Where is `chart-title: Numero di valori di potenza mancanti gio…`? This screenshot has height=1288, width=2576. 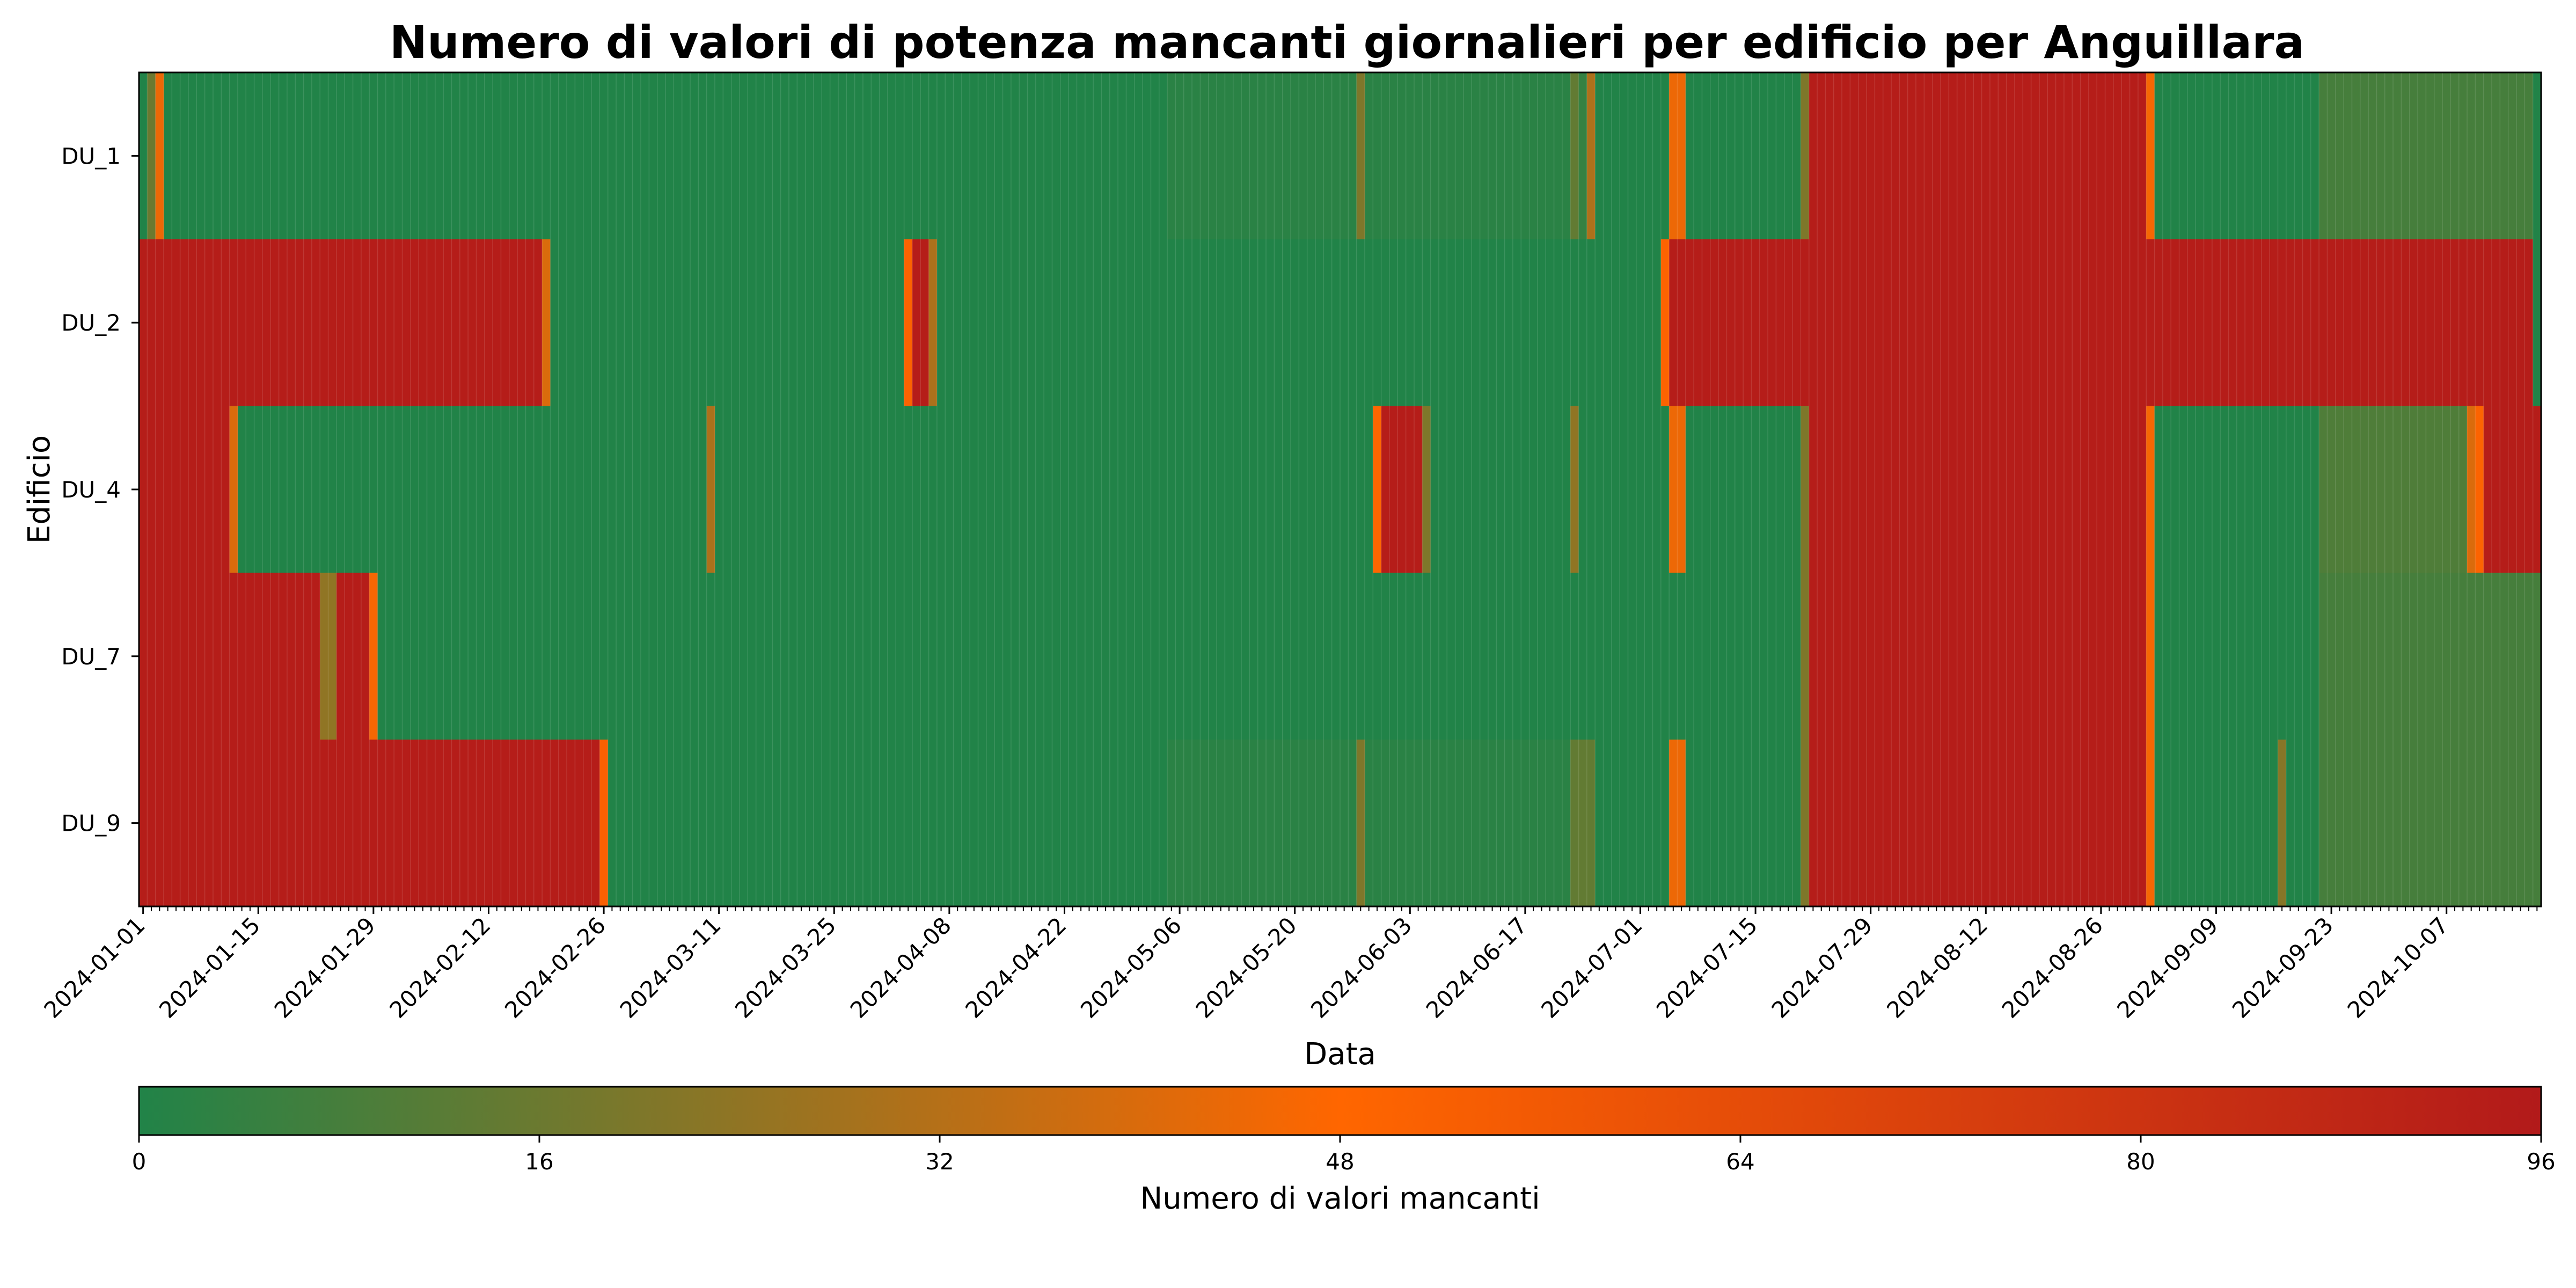 chart-title: Numero di valori di potenza mancanti gio… is located at coordinates (1347, 42).